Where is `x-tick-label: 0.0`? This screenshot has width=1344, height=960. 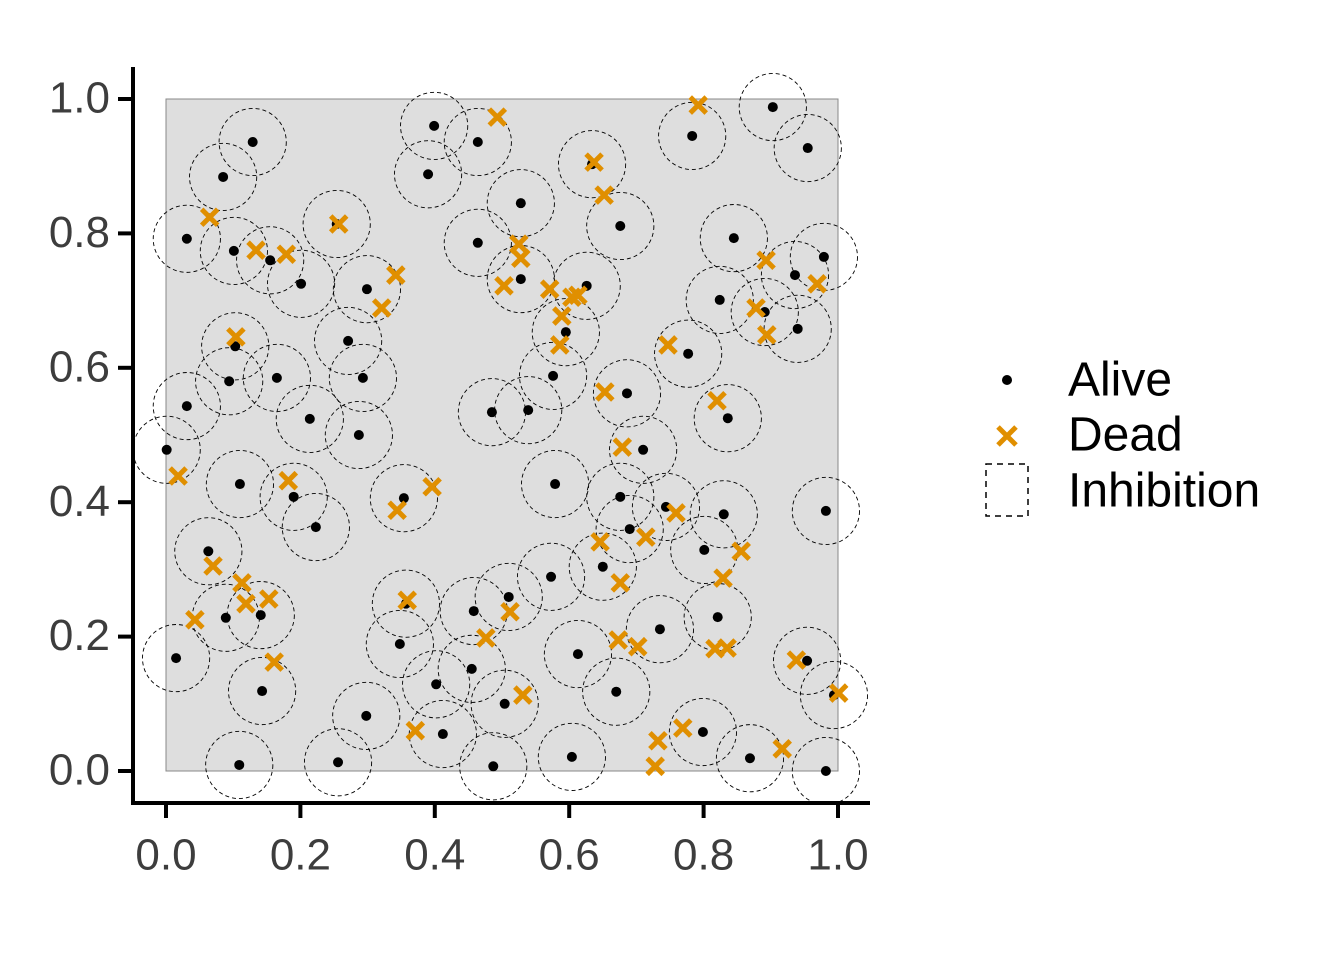 x-tick-label: 0.0 is located at coordinates (165, 855).